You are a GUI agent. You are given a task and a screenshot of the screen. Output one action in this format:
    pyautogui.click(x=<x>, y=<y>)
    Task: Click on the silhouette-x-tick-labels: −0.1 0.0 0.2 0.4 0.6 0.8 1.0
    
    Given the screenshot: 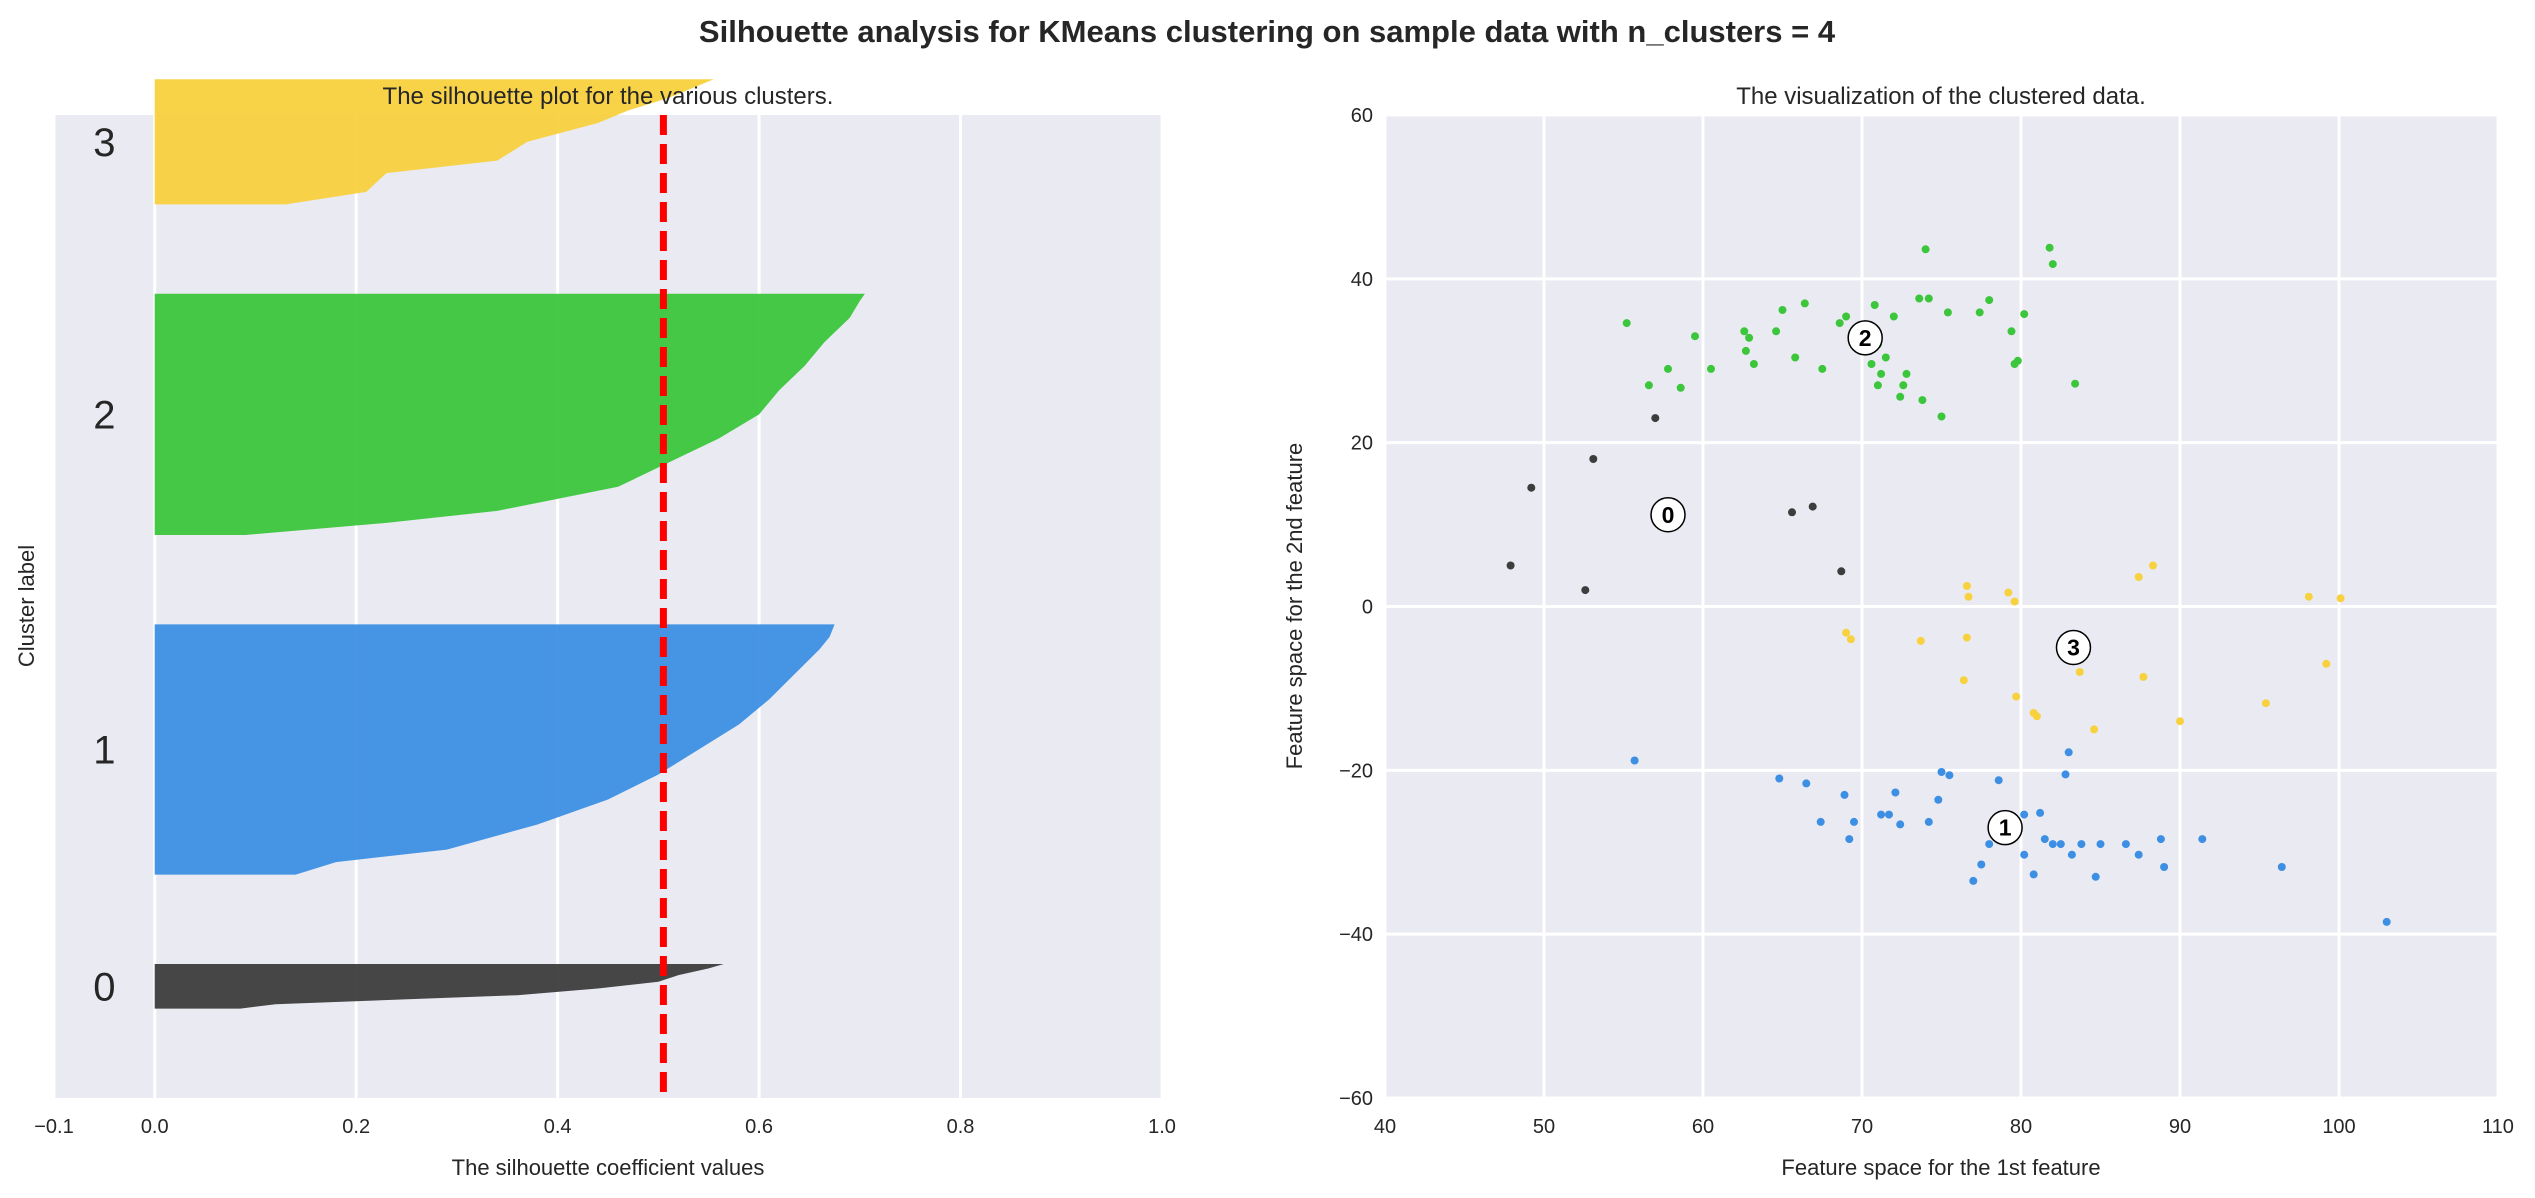 What is the action you would take?
    pyautogui.click(x=605, y=1127)
    